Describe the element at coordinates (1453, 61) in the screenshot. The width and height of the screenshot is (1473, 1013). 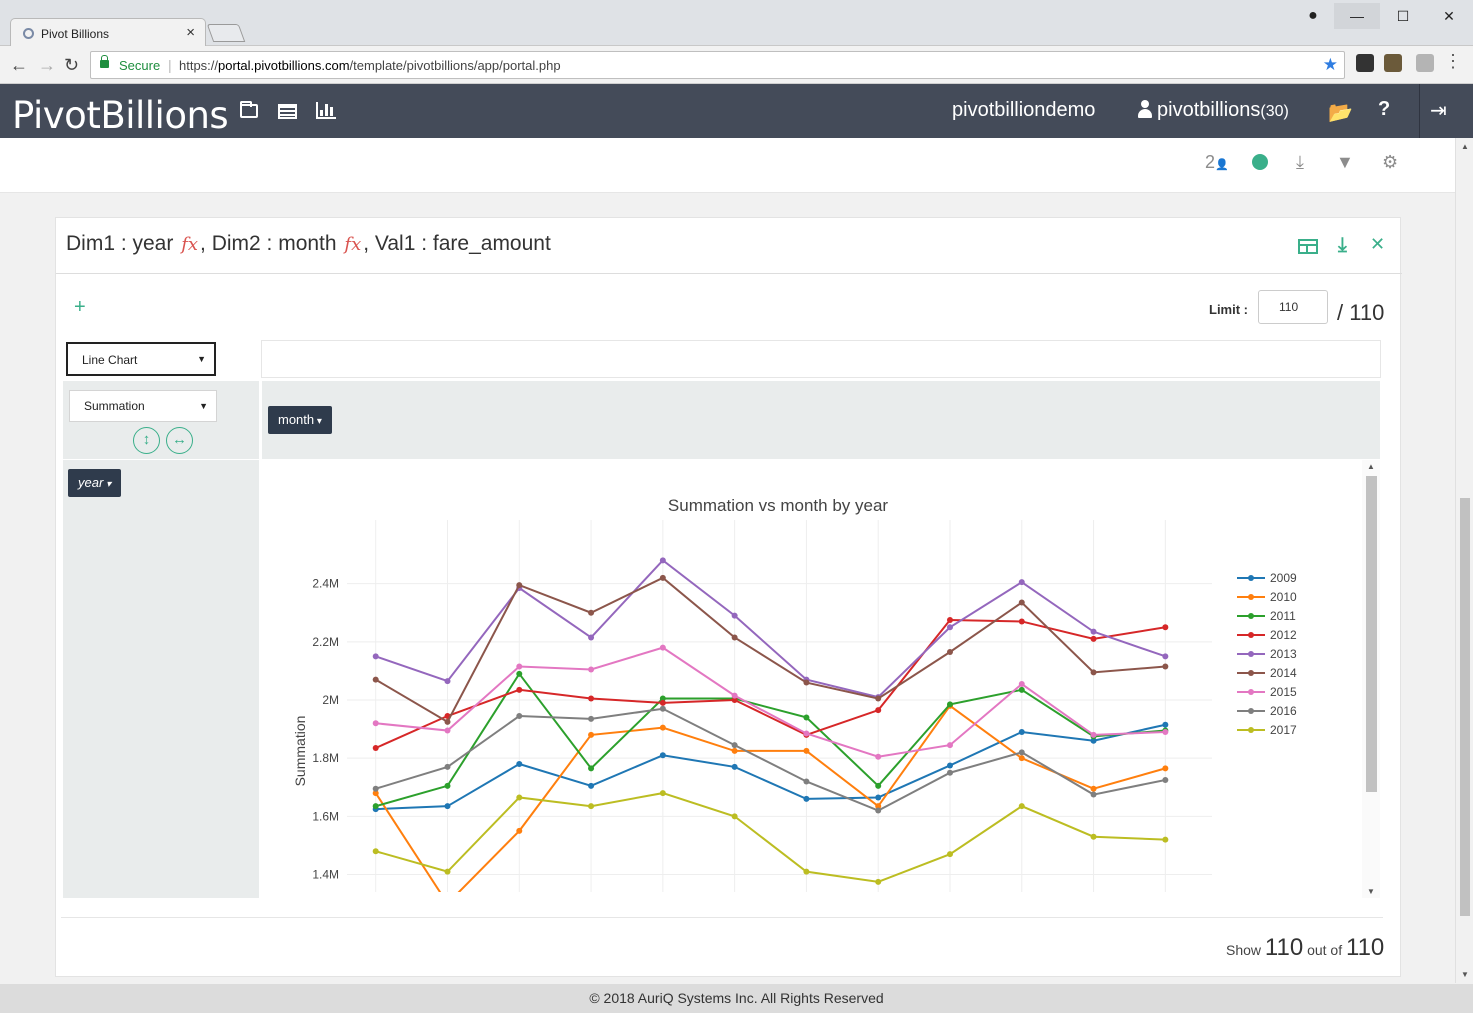
I see `browser-menu-icon` at that location.